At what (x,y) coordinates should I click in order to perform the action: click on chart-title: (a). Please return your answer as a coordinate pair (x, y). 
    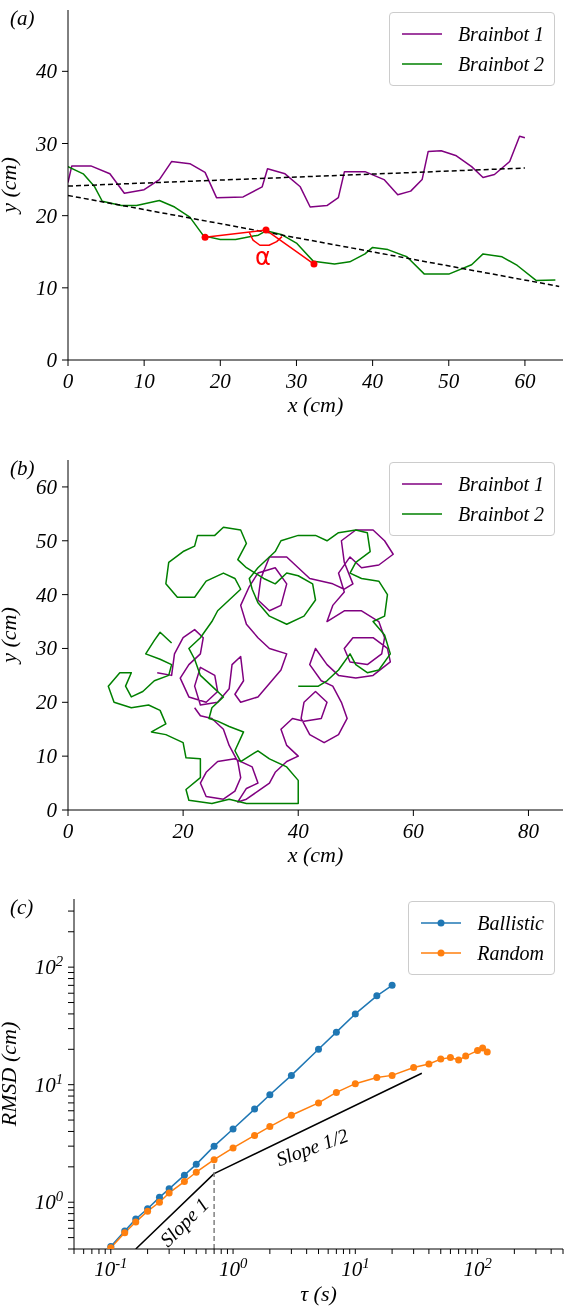
    Looking at the image, I should click on (22, 18).